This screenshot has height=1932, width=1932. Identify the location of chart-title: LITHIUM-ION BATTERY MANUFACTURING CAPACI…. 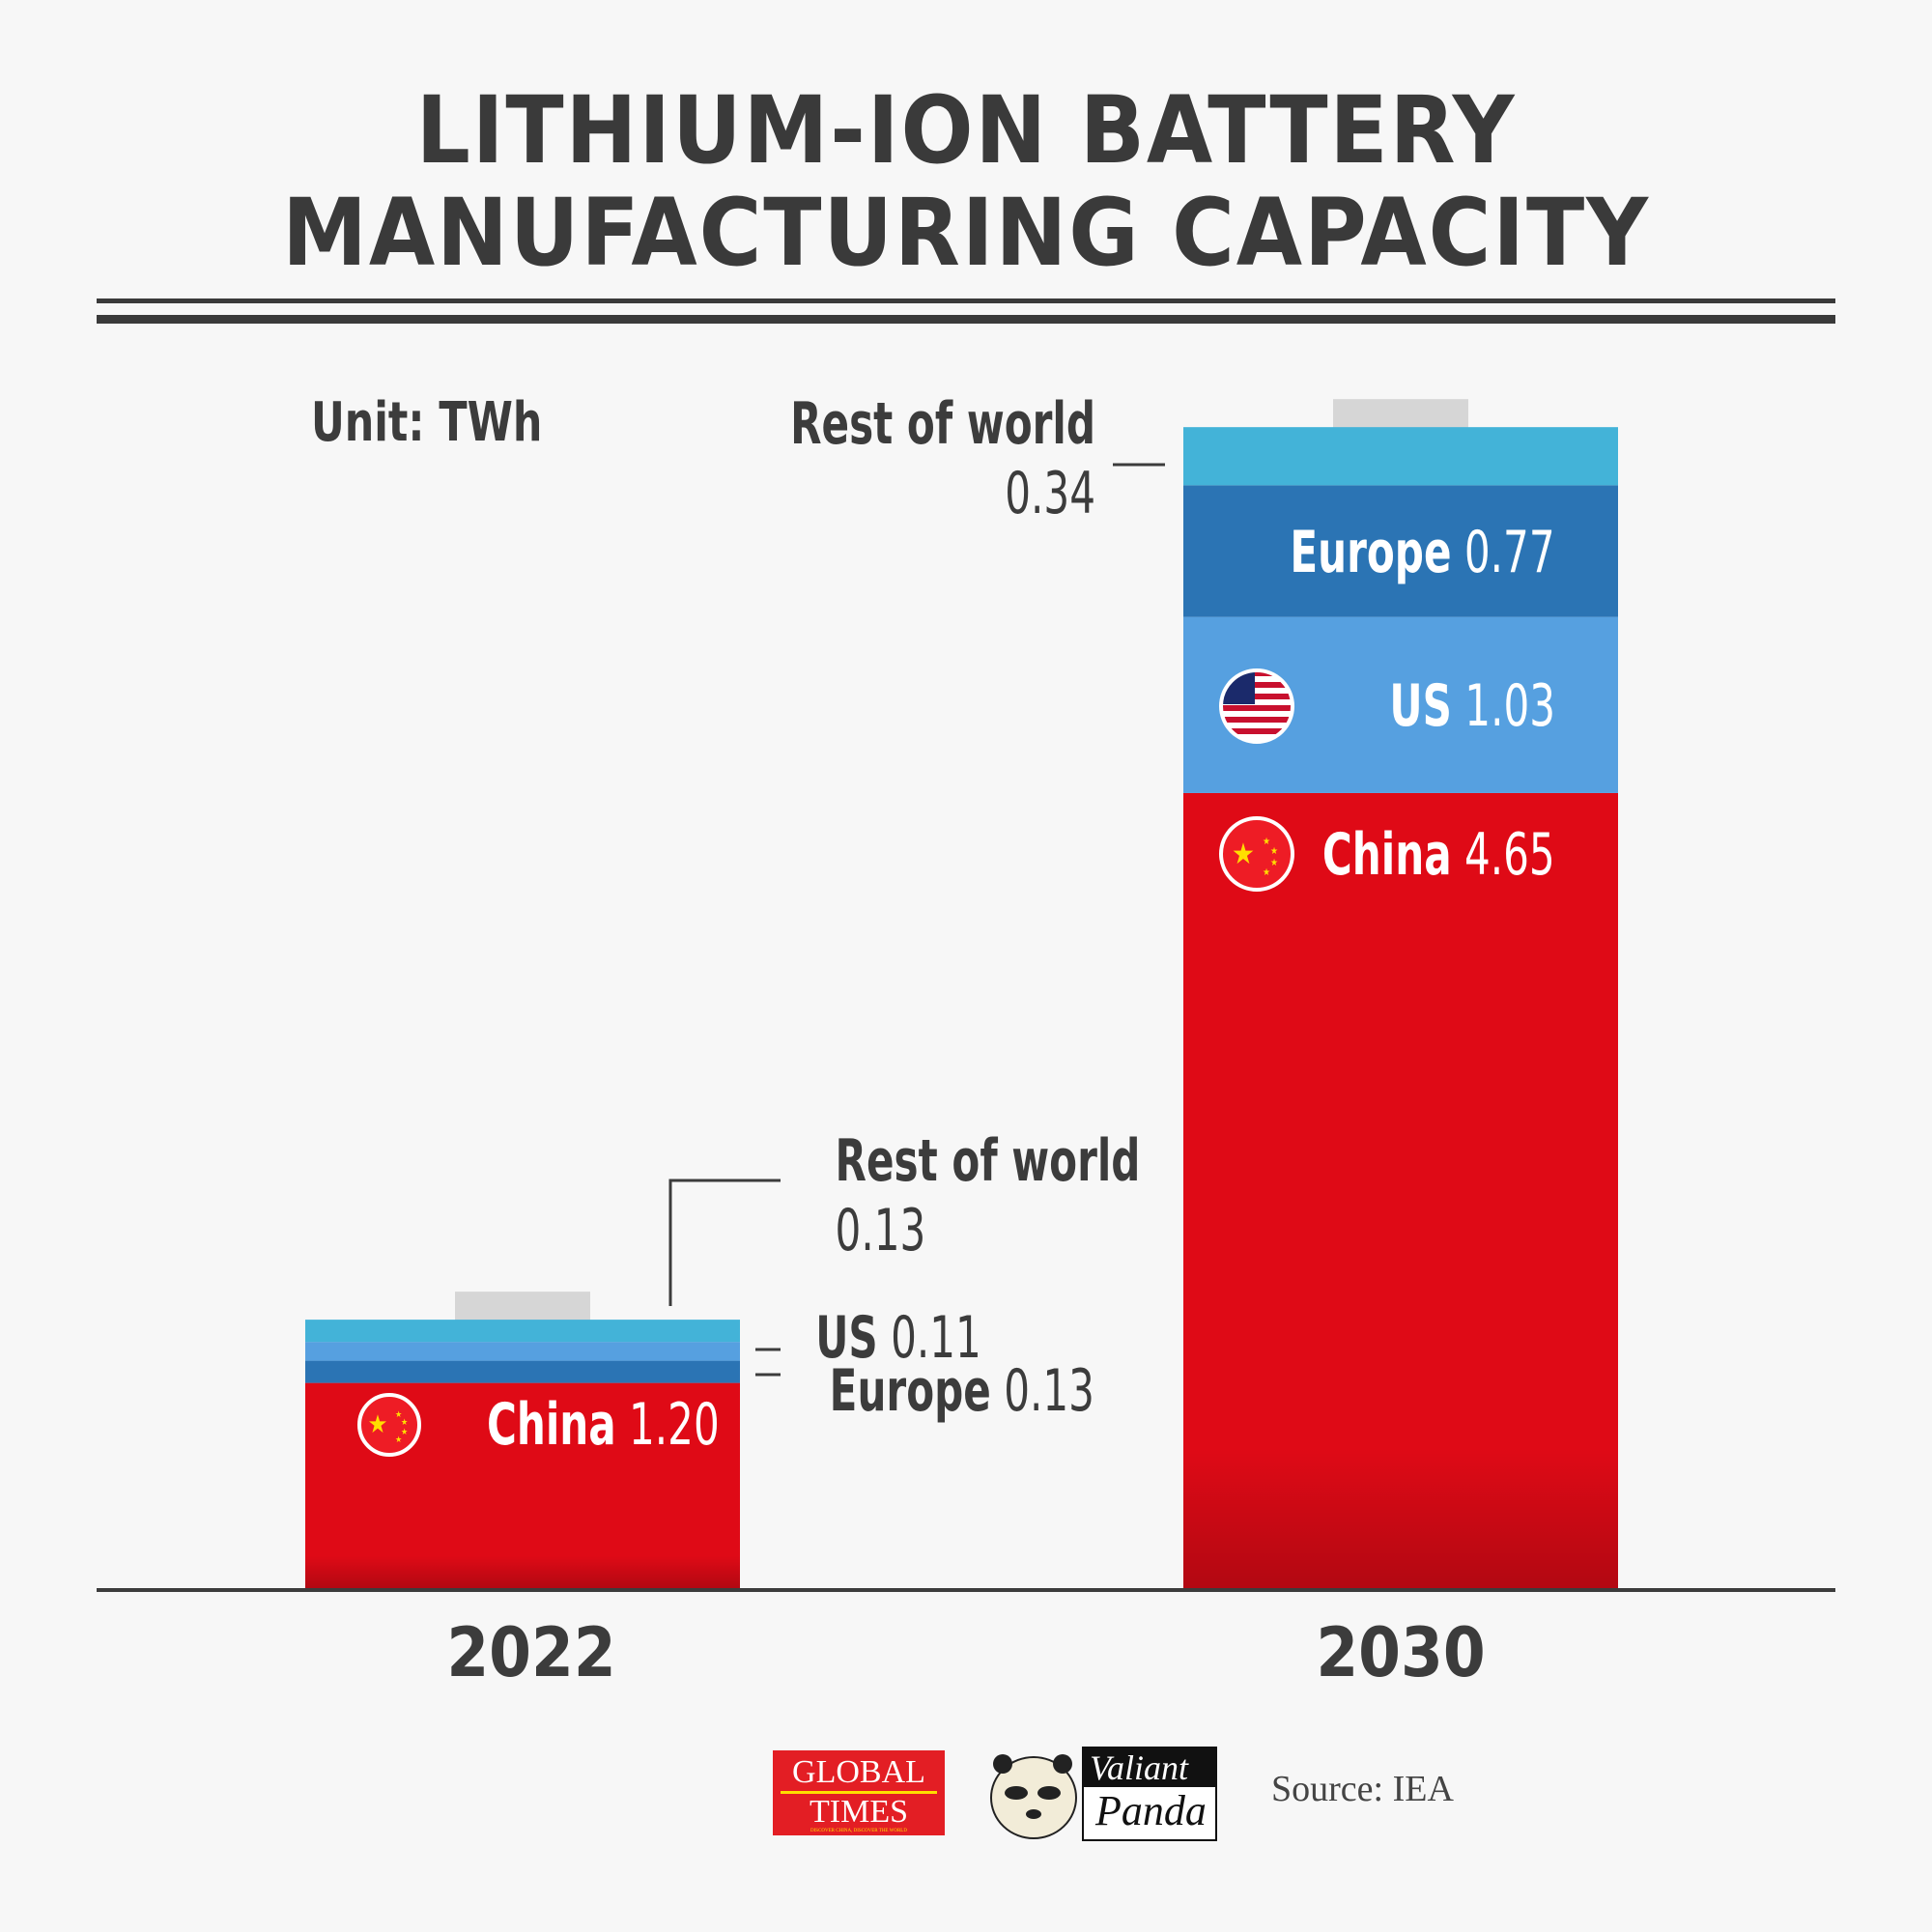
(966, 181).